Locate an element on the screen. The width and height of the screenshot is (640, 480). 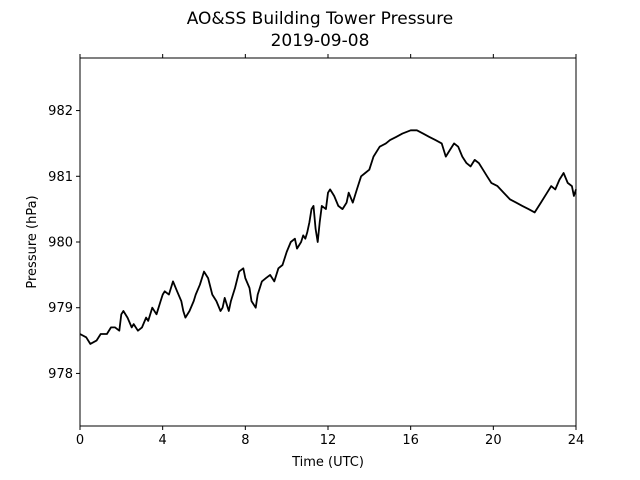
x-axis-label: Time (UTC) is located at coordinates (327, 462).